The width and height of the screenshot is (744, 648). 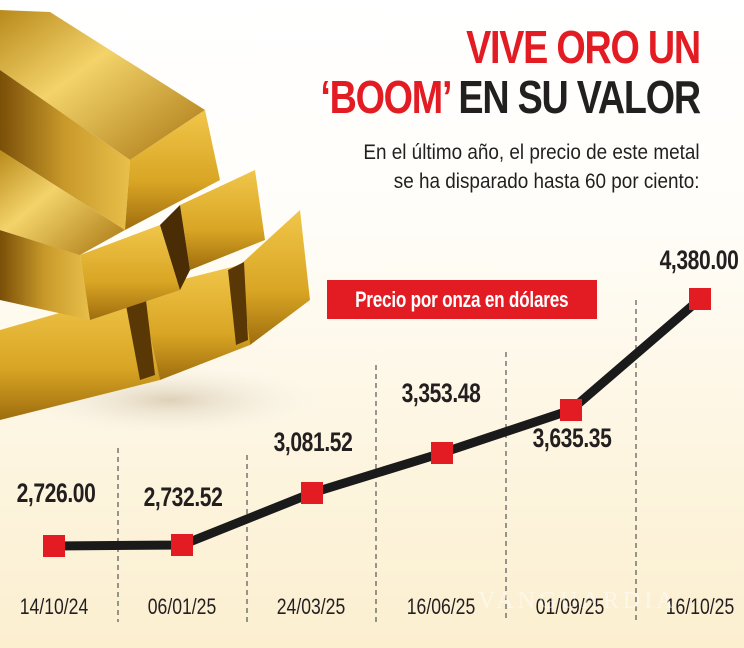 I want to click on title-boom: ‘BOOM’, so click(x=385, y=97).